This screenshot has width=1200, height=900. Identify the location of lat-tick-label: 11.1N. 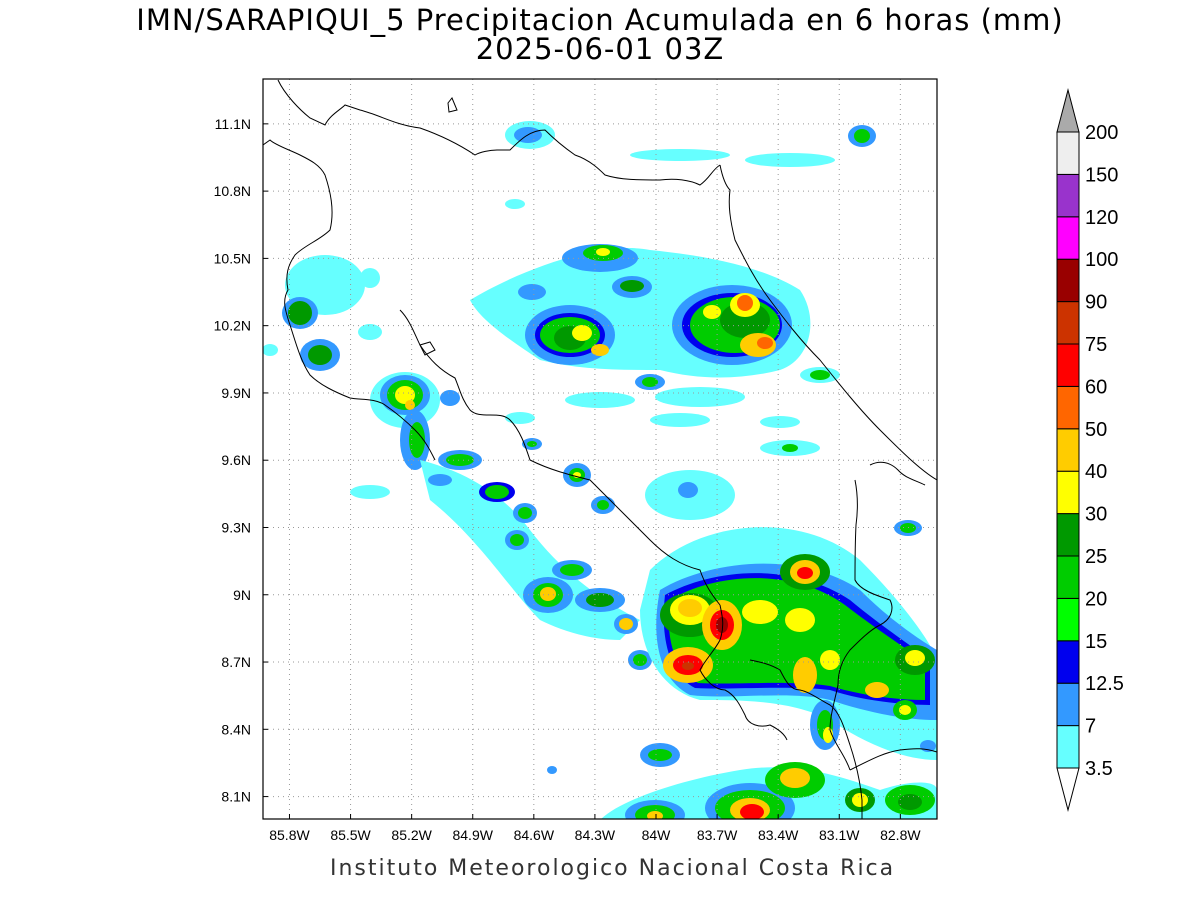
(233, 124).